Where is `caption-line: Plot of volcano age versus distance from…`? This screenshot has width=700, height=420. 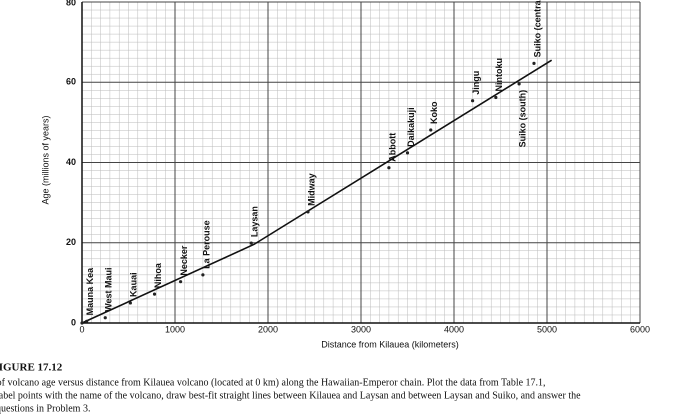 caption-line: Plot of volcano age versus distance from… is located at coordinates (273, 382).